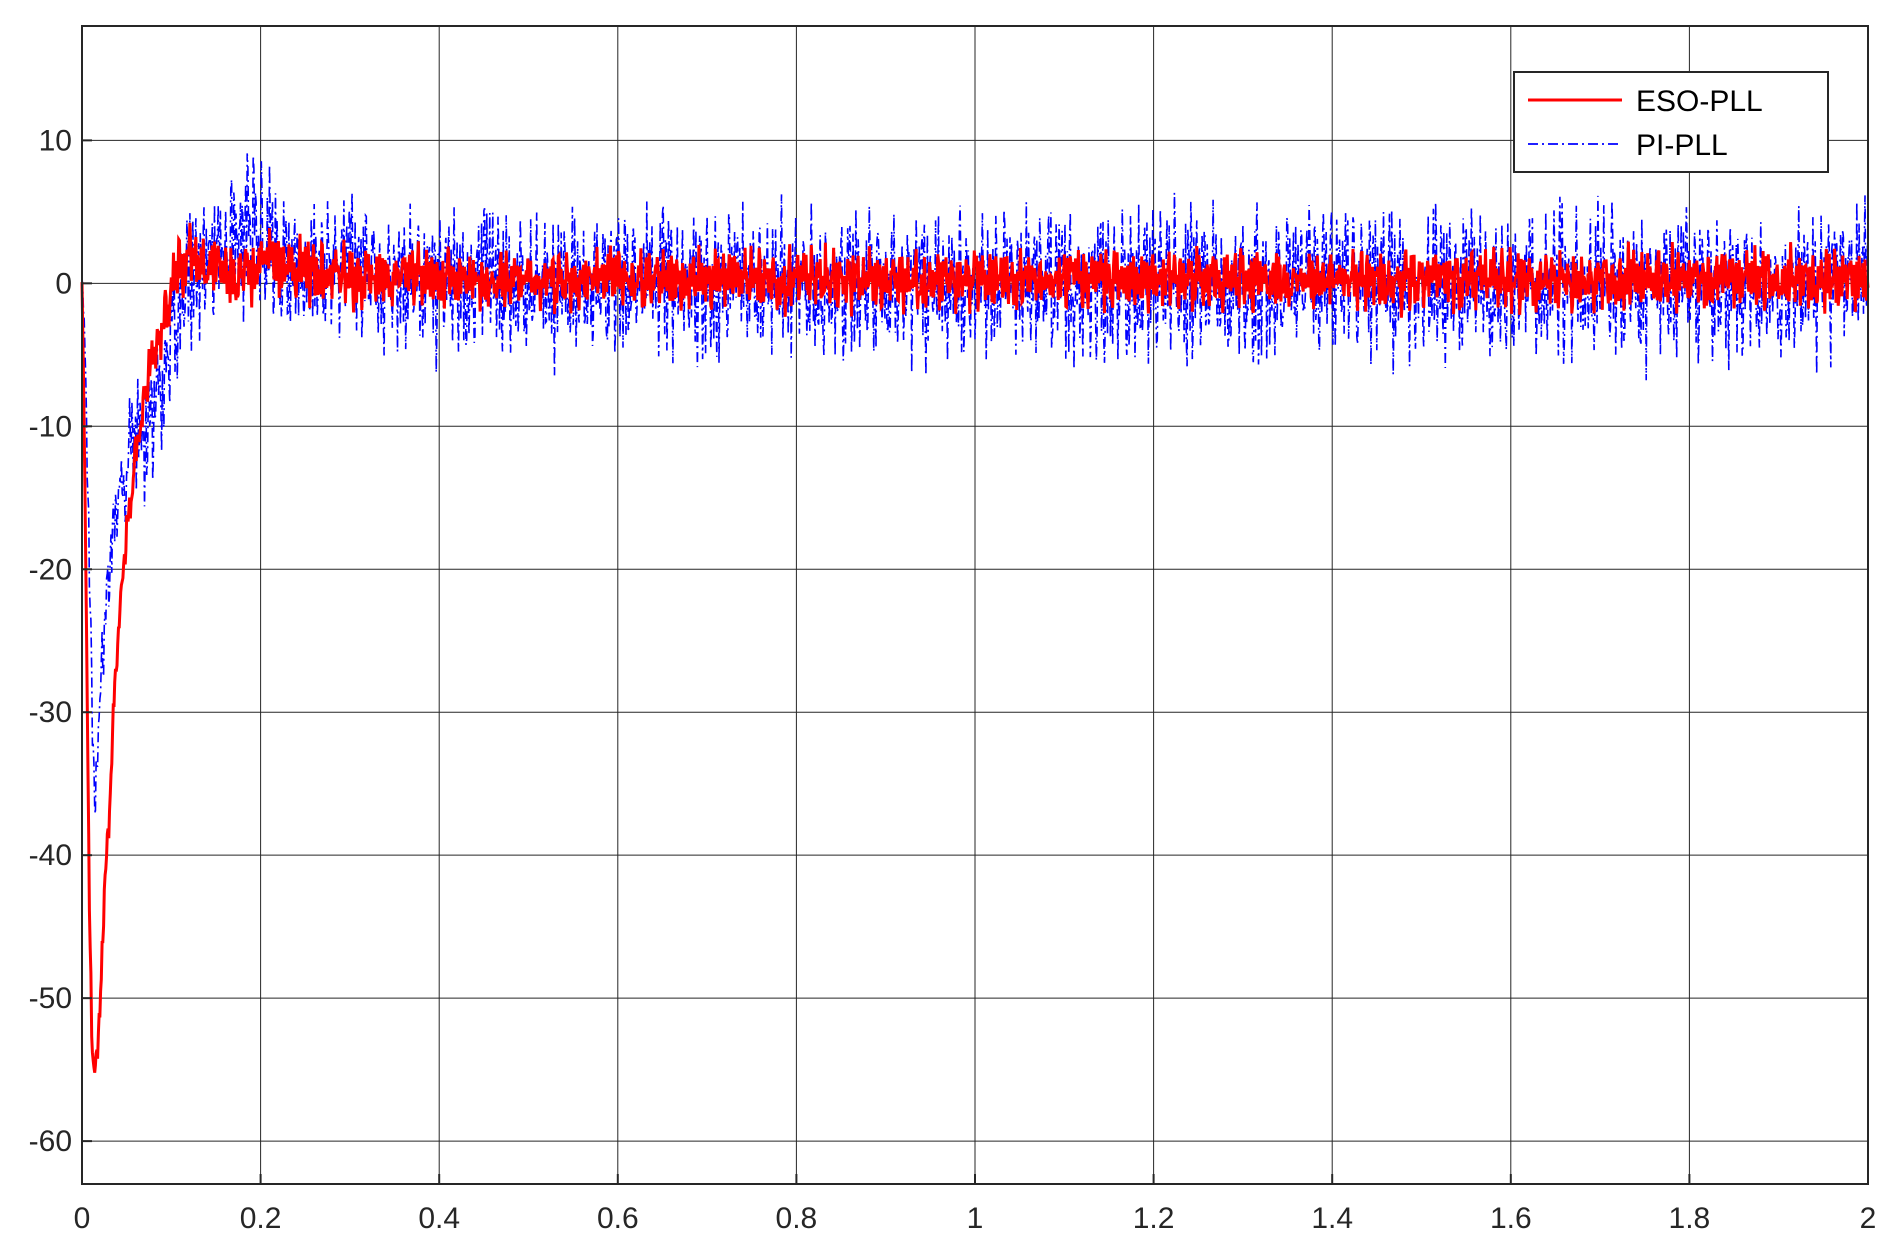 This screenshot has width=1893, height=1259. I want to click on x-tick-label: 1, so click(975, 1218).